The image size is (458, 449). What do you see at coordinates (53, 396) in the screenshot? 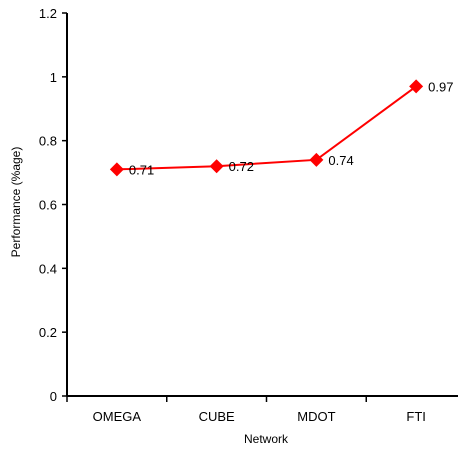
I see `y-tick-label: 0` at bounding box center [53, 396].